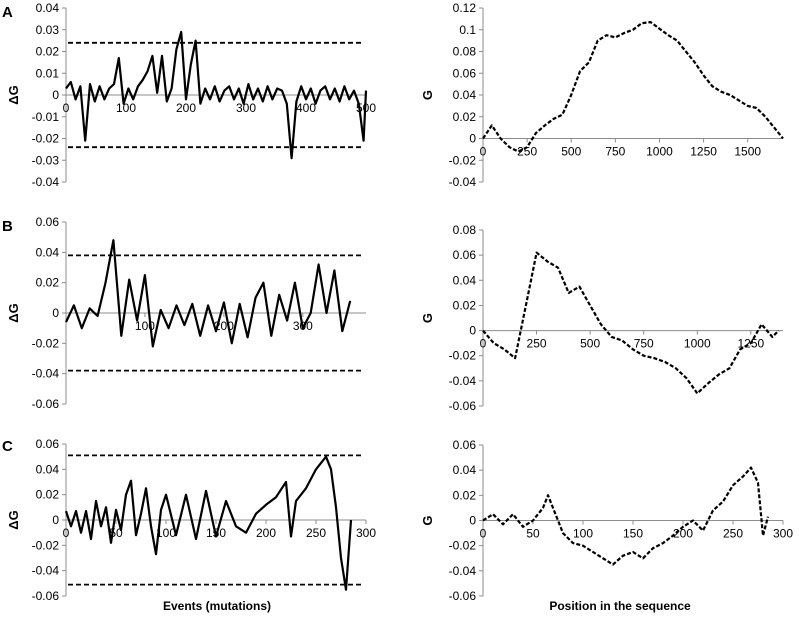 The width and height of the screenshot is (799, 620). Describe the element at coordinates (306, 108) in the screenshot. I see `x-tick-label: 400` at that location.